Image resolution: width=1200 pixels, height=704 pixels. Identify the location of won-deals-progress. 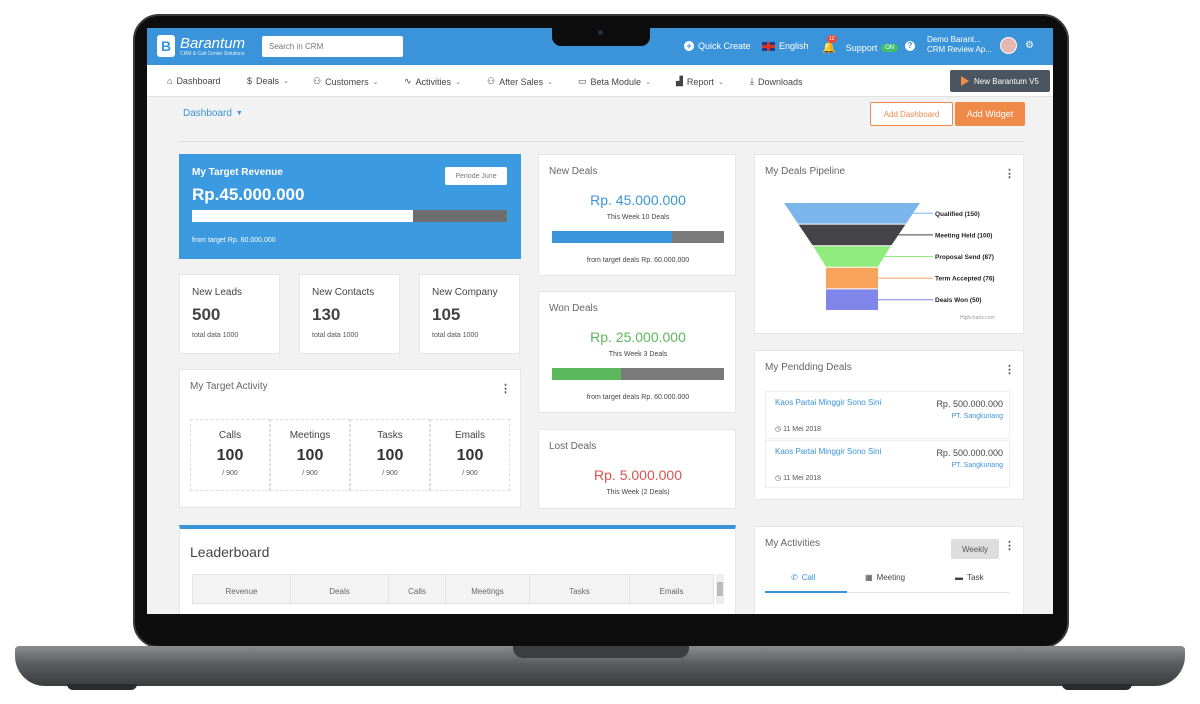
(638, 374).